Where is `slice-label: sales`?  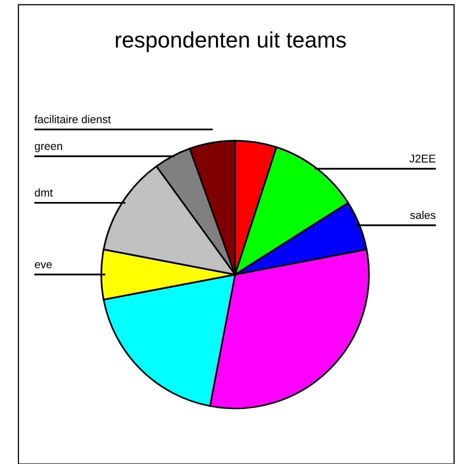
slice-label: sales is located at coordinates (423, 215).